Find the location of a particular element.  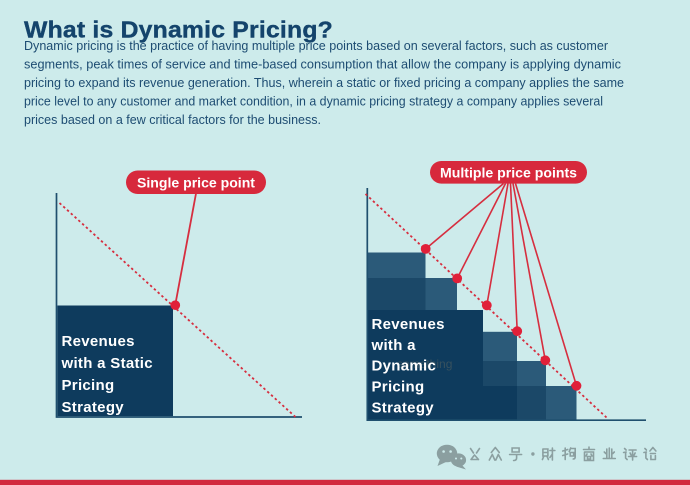

svg-text: something is located at coordinates (424, 364).